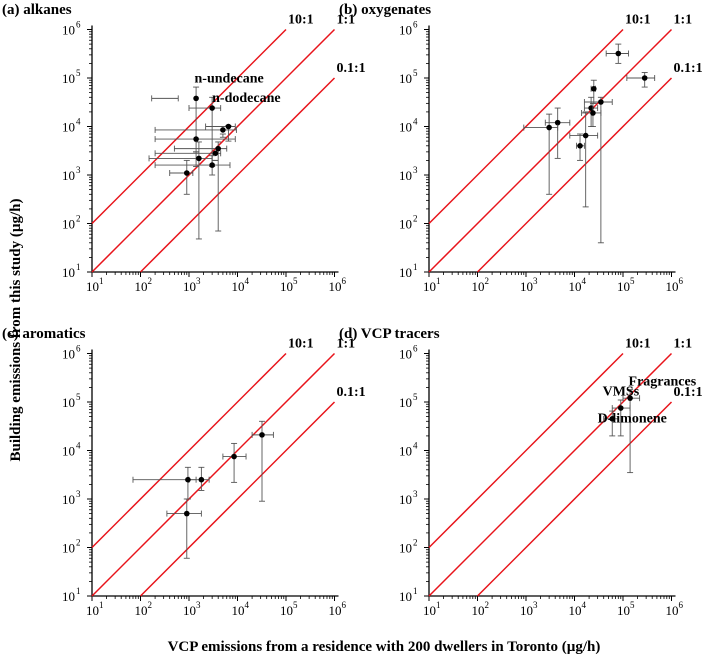  What do you see at coordinates (535, 605) in the screenshot?
I see `vcp-tracers-x-tick-exponent: 3` at bounding box center [535, 605].